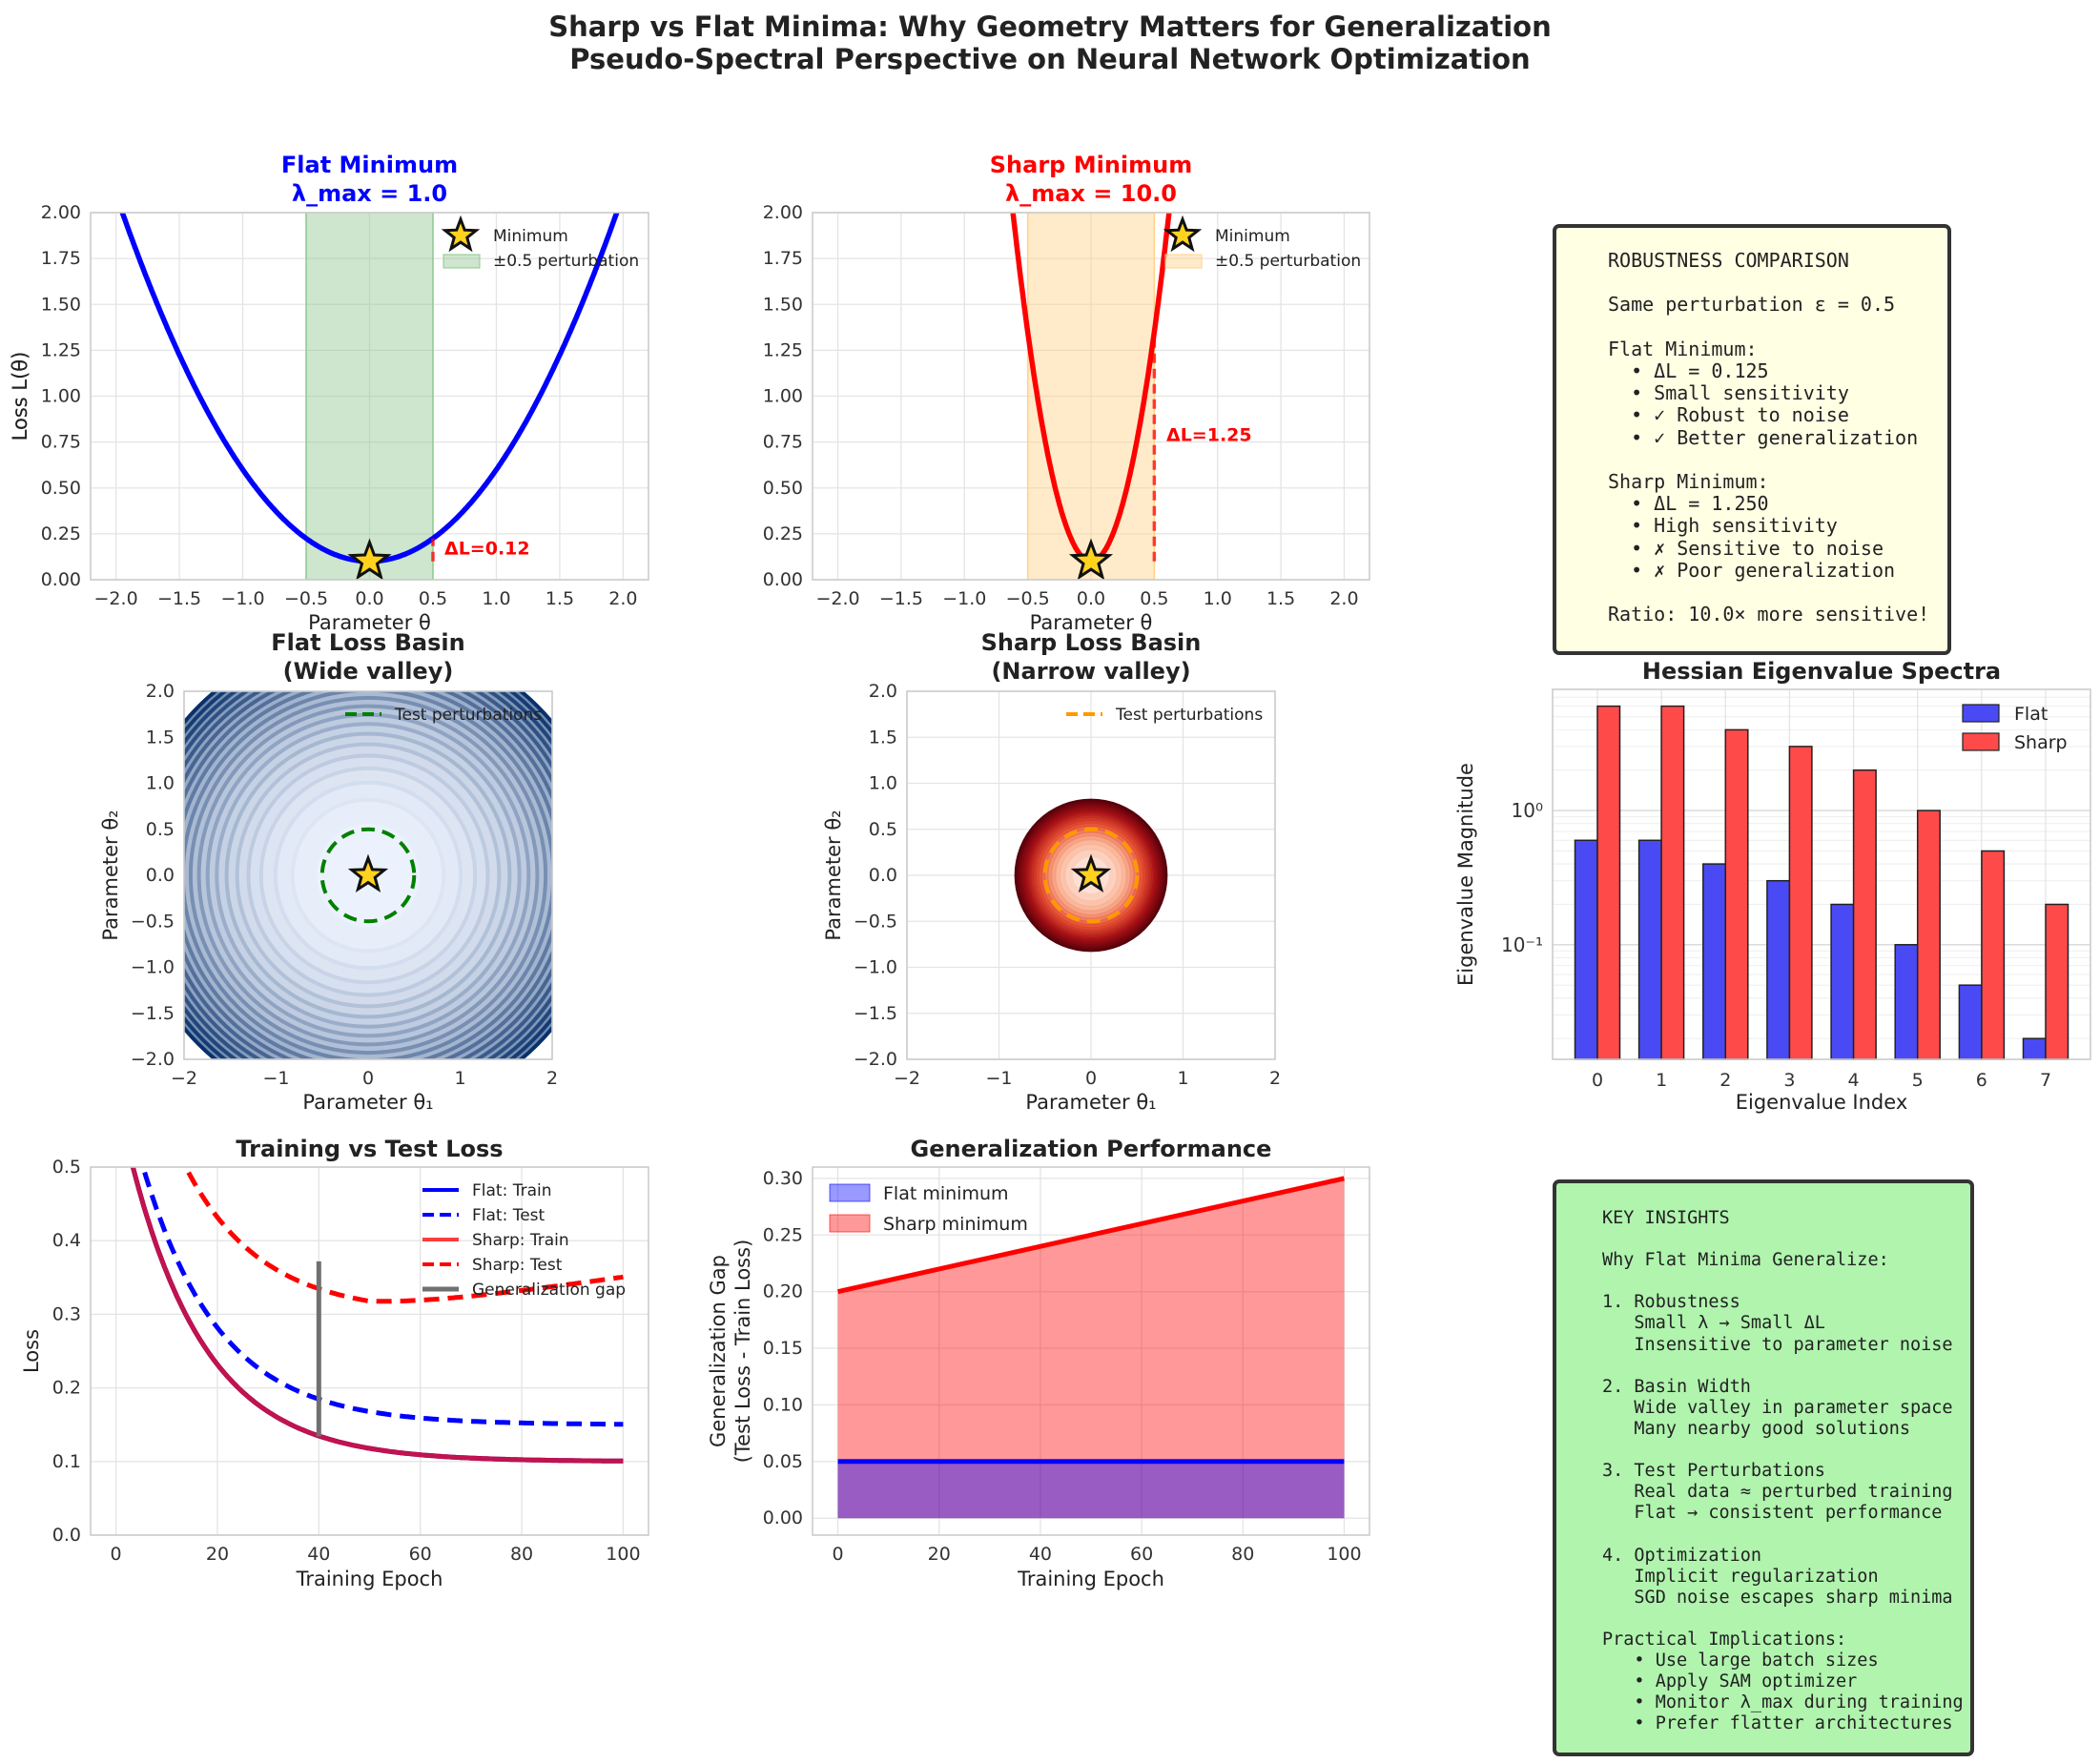  Describe the element at coordinates (367, 1102) in the screenshot. I see `flat_basin-x-axis-label: Parameter θ₁` at that location.